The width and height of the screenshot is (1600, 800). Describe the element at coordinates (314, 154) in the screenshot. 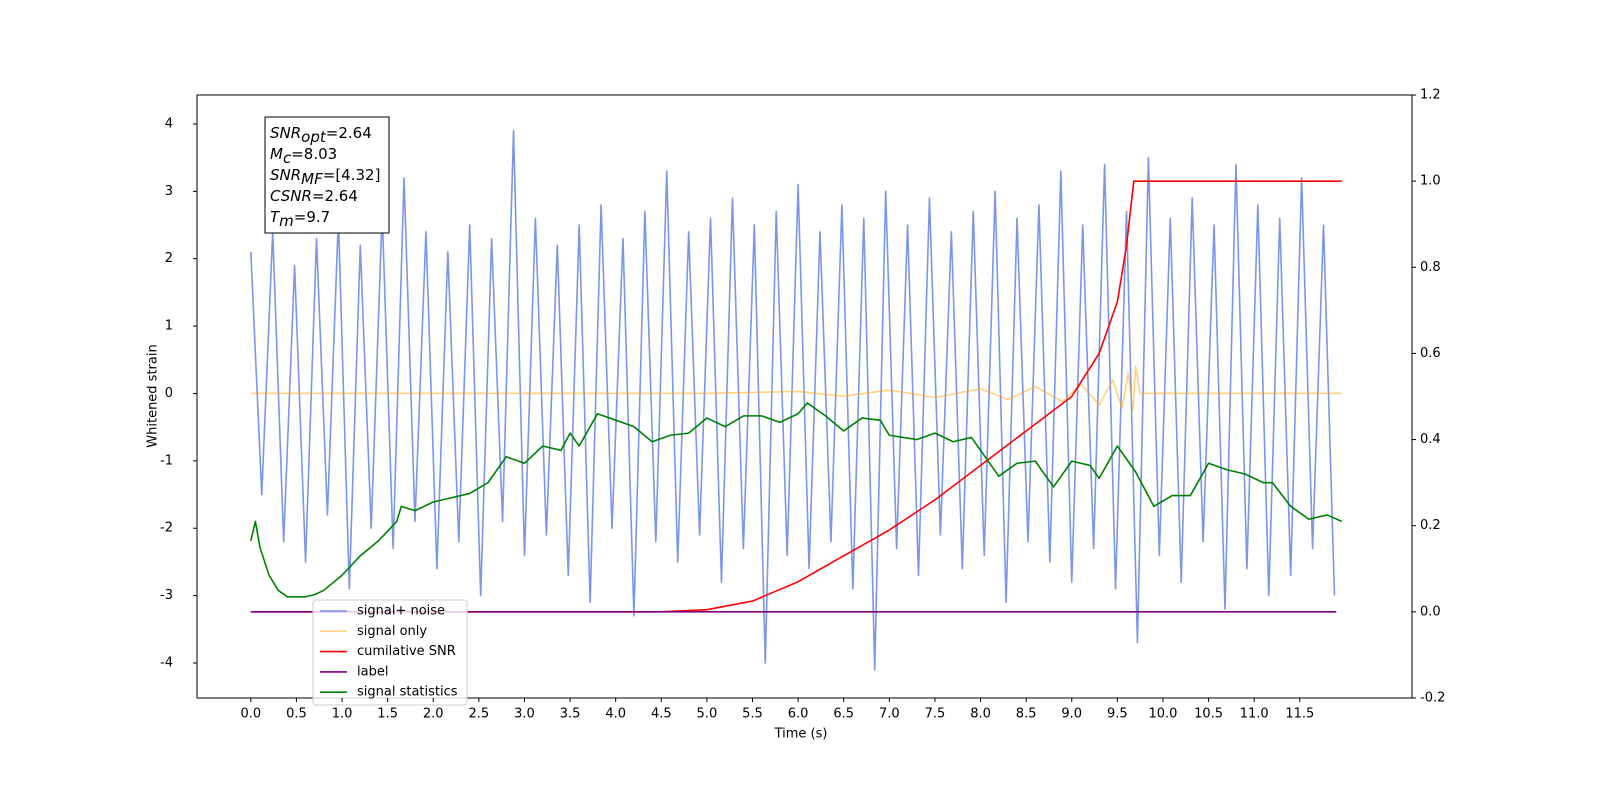

I see `annotation-value: =8.03` at that location.